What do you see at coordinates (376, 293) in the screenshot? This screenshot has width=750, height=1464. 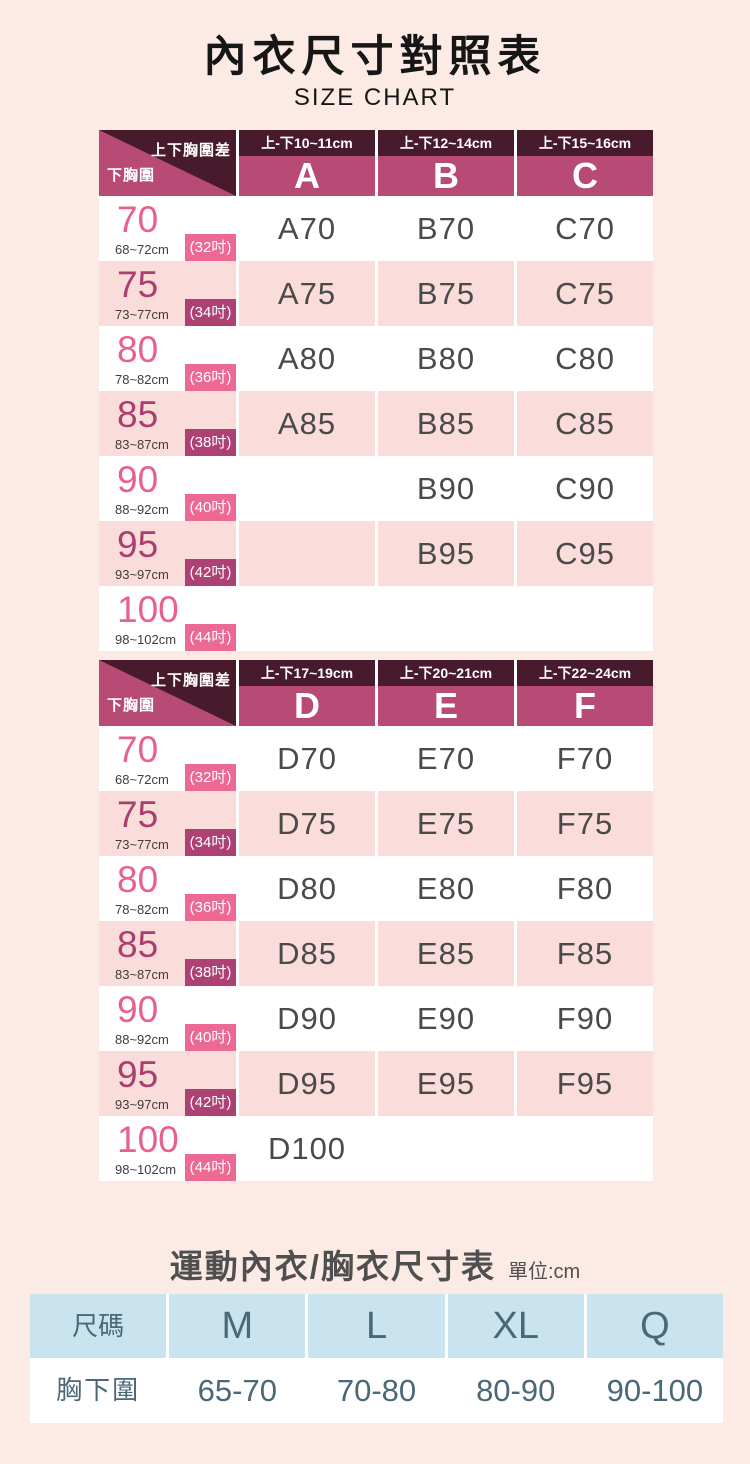 I see `table-row-75: 75 73~77cm (34吋) A75 B75 C75` at bounding box center [376, 293].